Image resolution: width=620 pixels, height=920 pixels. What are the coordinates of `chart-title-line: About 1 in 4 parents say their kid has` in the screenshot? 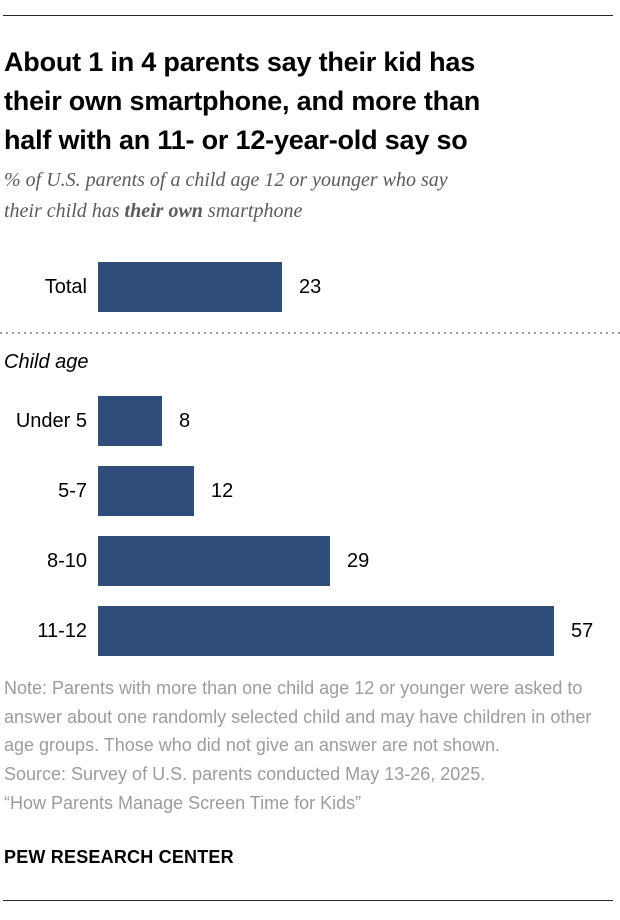 It's located at (240, 62).